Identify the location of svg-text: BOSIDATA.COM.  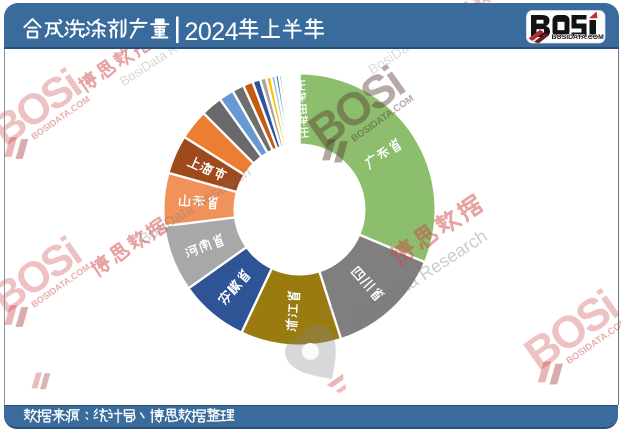
(578, 37).